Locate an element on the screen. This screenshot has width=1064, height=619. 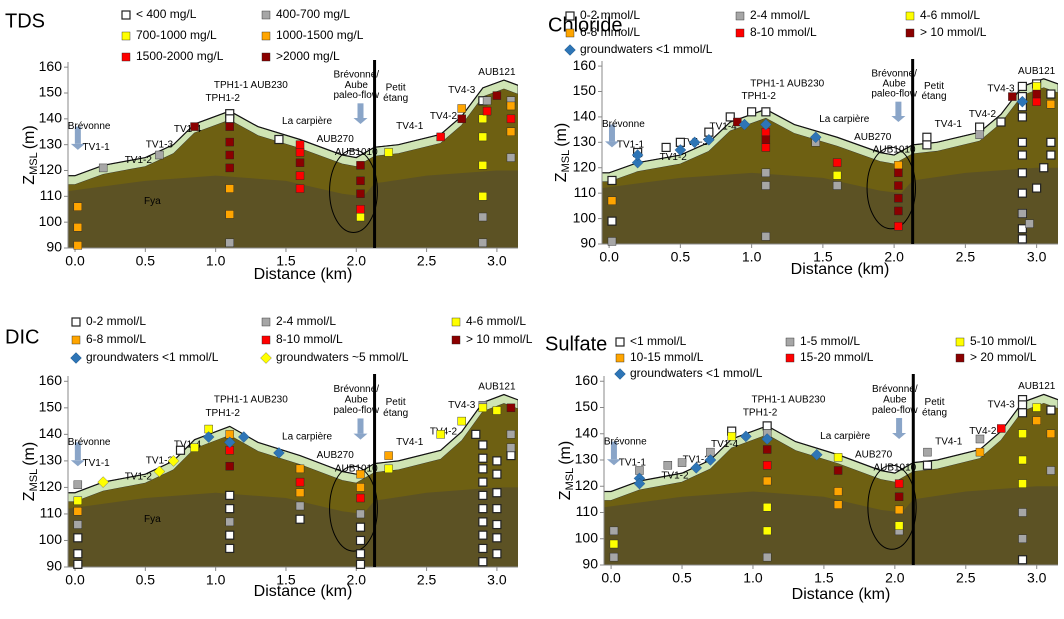
arrow-shaft is located at coordinates (611, 133).